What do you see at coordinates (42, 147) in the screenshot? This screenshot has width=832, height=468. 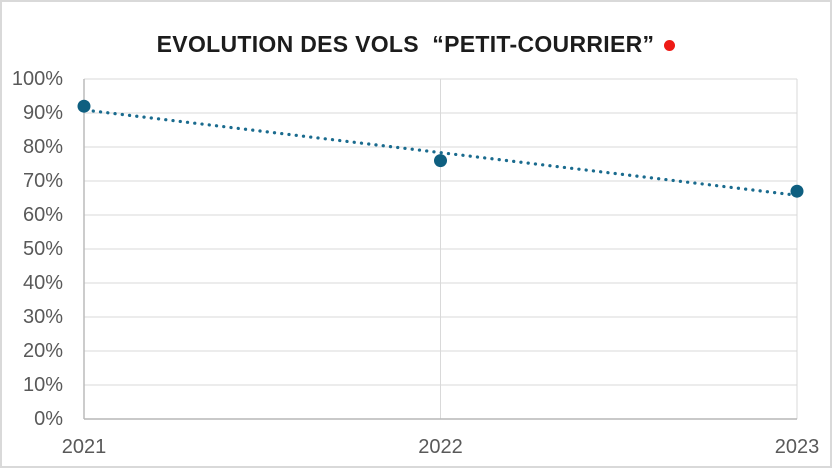 I see `y-tick-label: 80%` at bounding box center [42, 147].